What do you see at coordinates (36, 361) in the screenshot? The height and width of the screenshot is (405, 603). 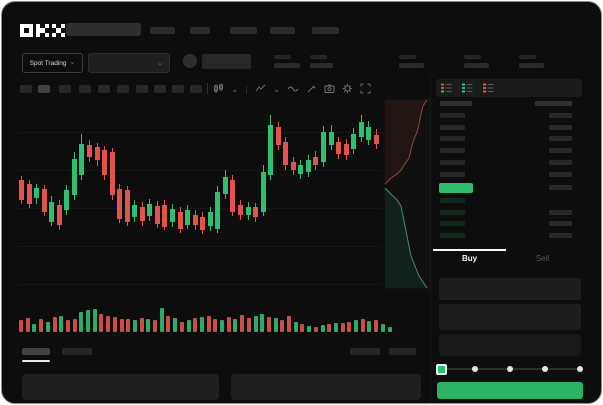 I see `bottom-tab-indicator` at bounding box center [36, 361].